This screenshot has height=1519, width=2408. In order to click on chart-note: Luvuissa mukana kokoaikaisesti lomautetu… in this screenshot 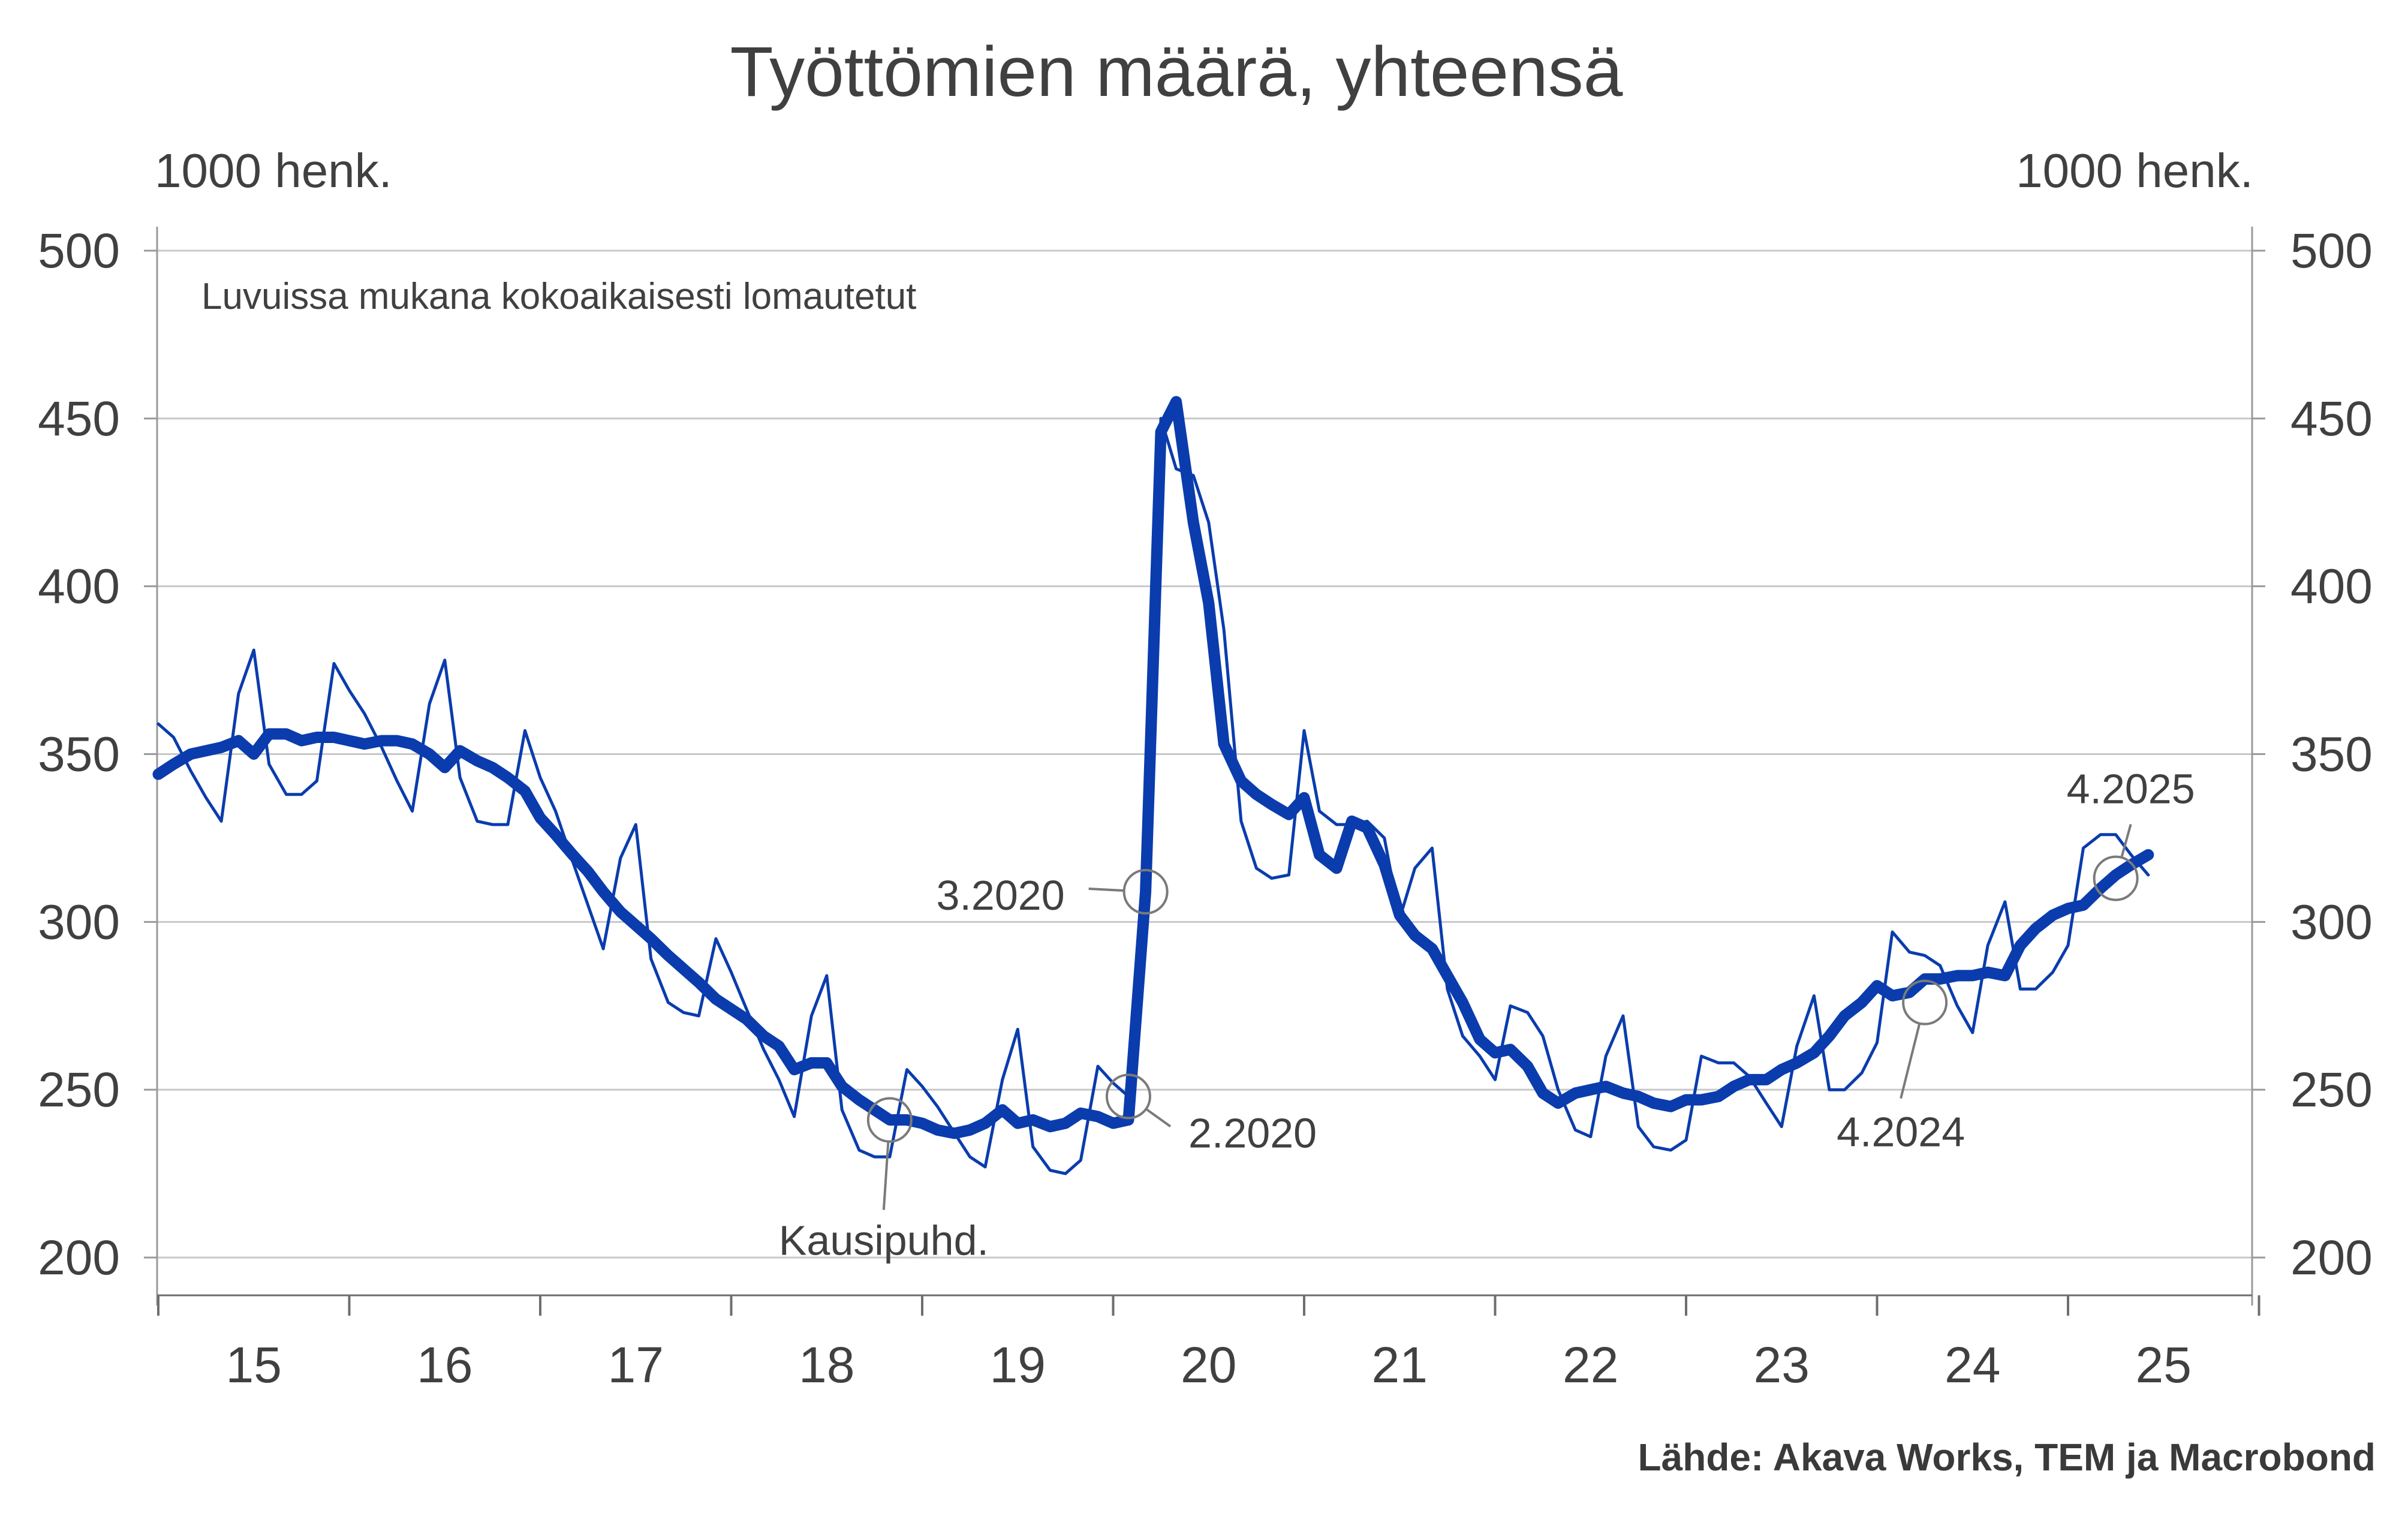, I will do `click(558, 296)`.